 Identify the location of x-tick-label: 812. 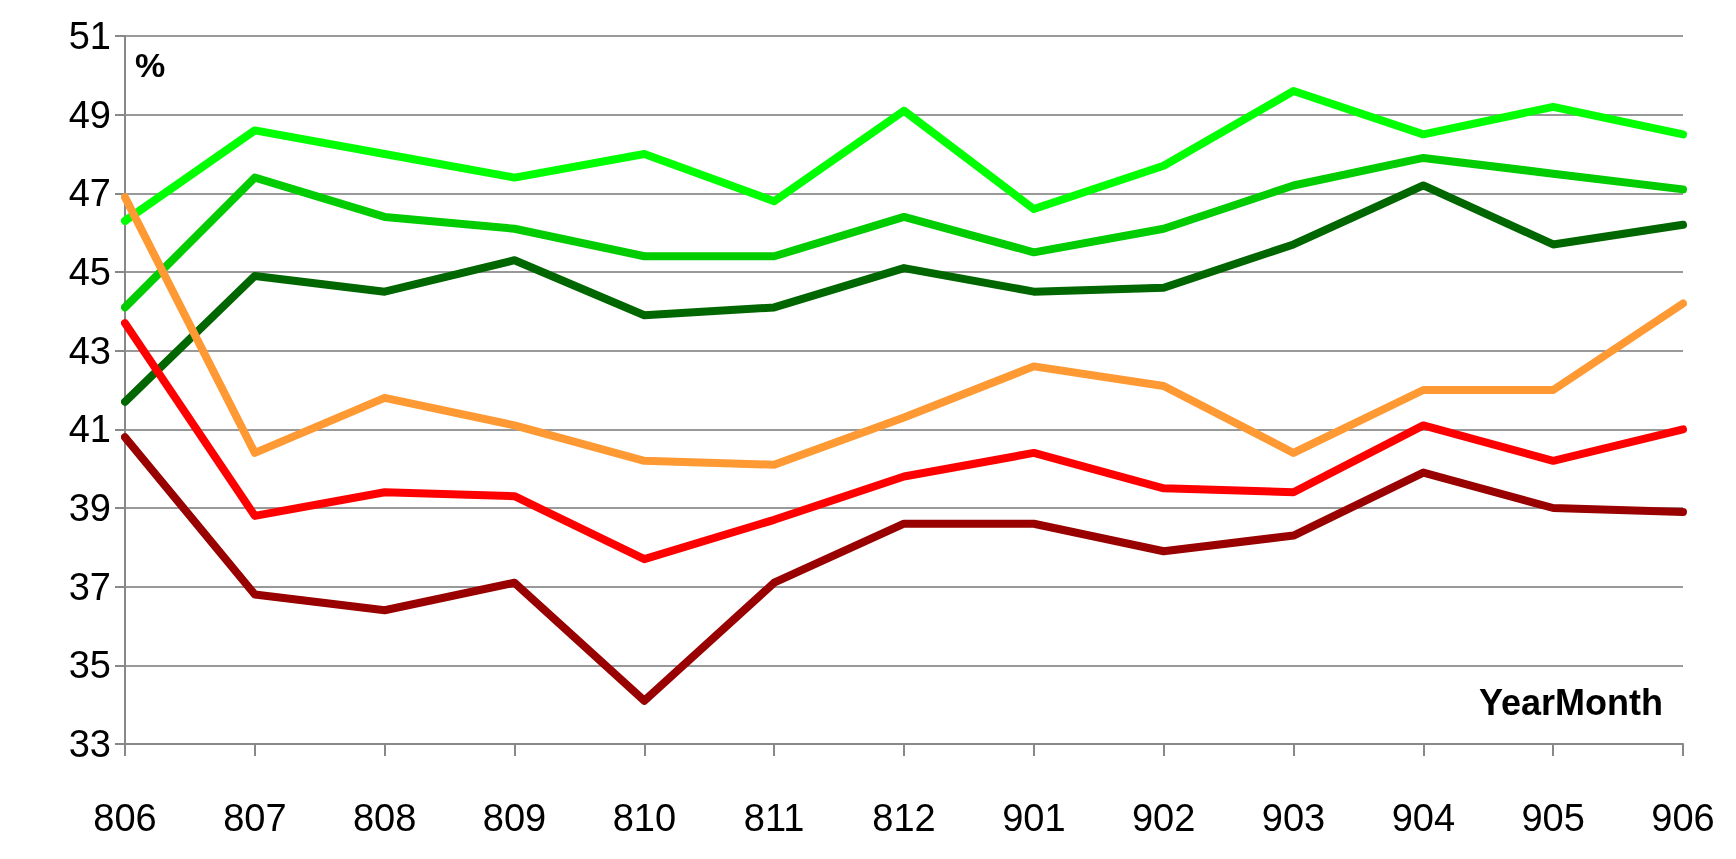
(904, 818).